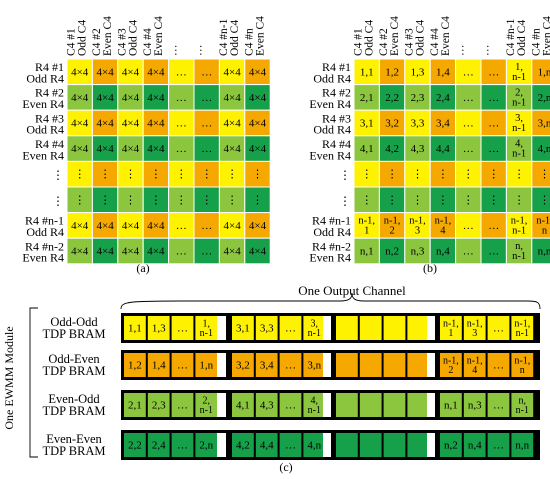  Describe the element at coordinates (366, 230) in the screenshot. I see `cell-label: 1` at that location.